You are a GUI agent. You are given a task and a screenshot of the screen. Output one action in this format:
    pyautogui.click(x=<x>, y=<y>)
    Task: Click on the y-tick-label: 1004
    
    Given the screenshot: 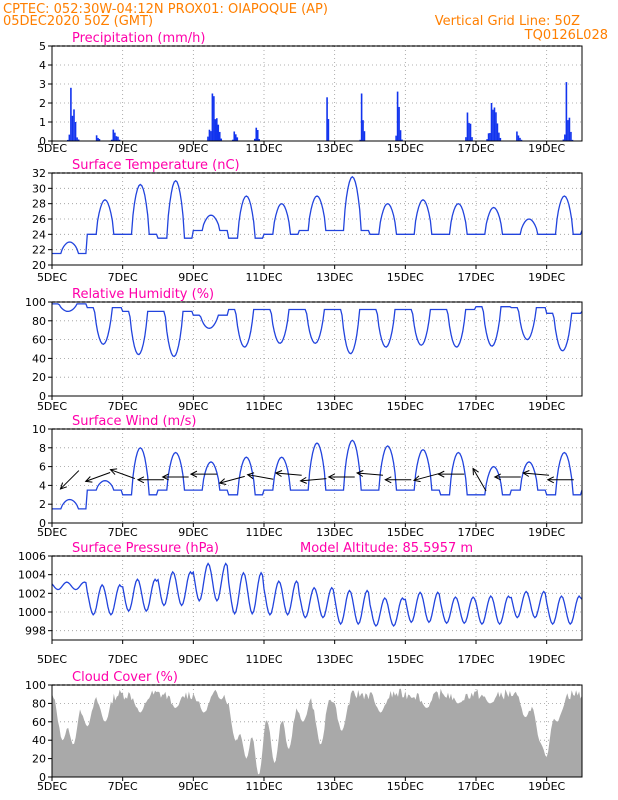 What is the action you would take?
    pyautogui.click(x=32, y=575)
    